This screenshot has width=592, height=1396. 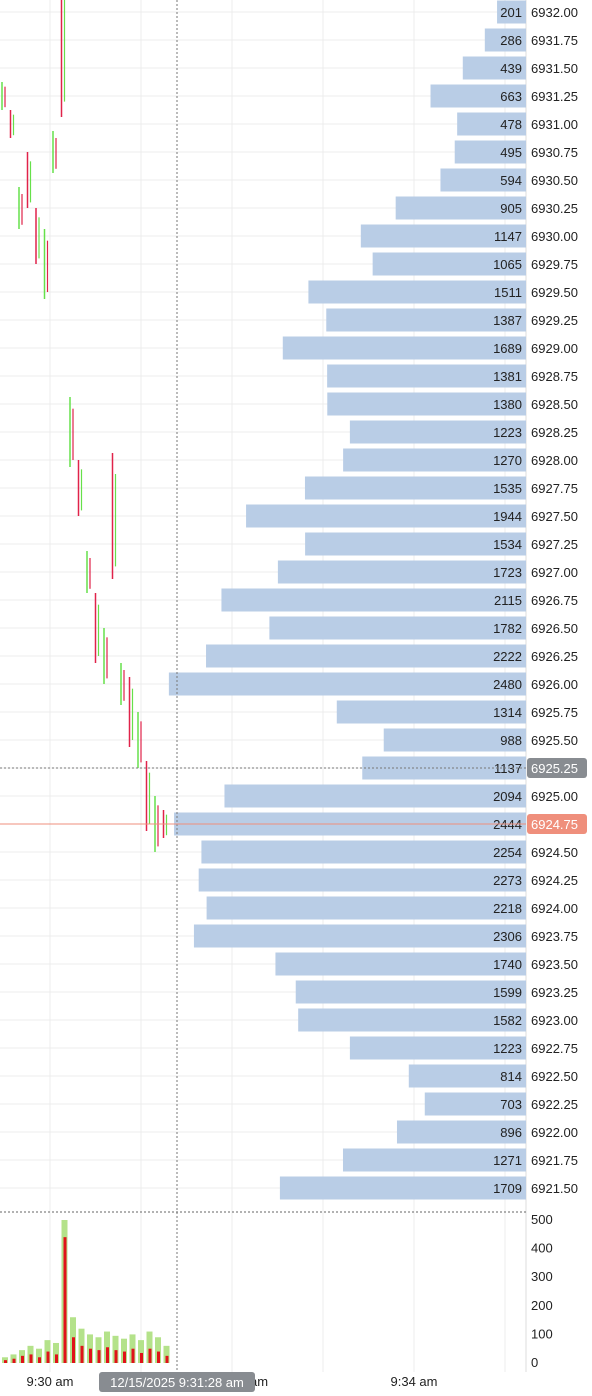 I want to click on profile-volume-label: 495, so click(x=511, y=152).